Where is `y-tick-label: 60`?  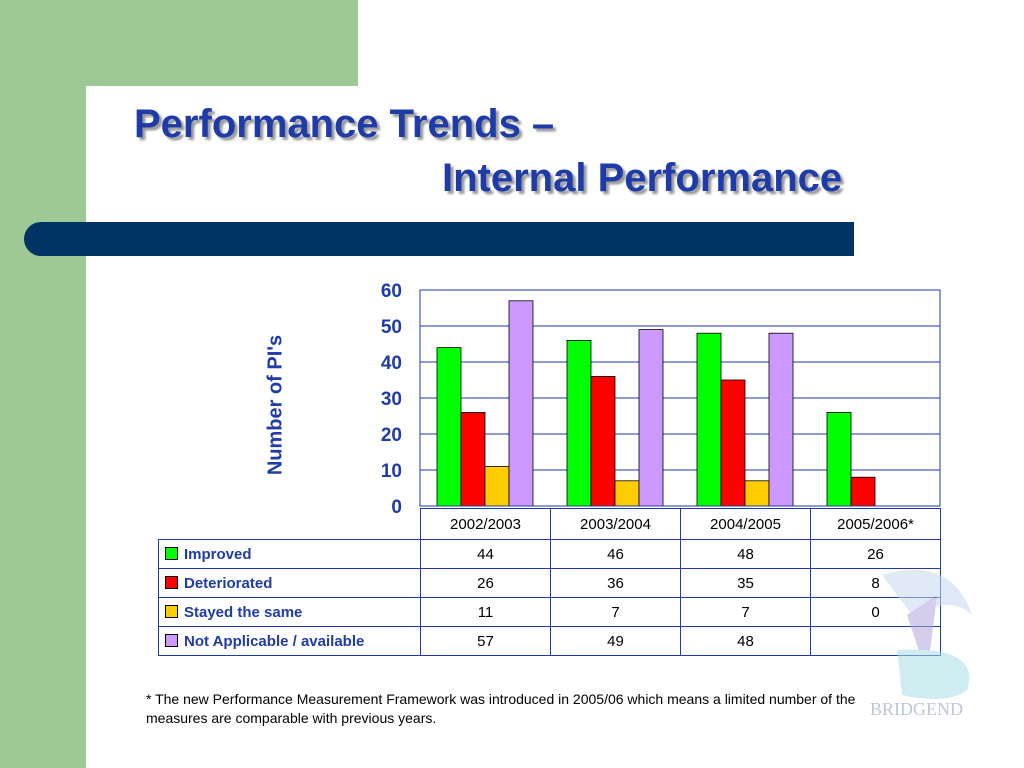 y-tick-label: 60 is located at coordinates (391, 291).